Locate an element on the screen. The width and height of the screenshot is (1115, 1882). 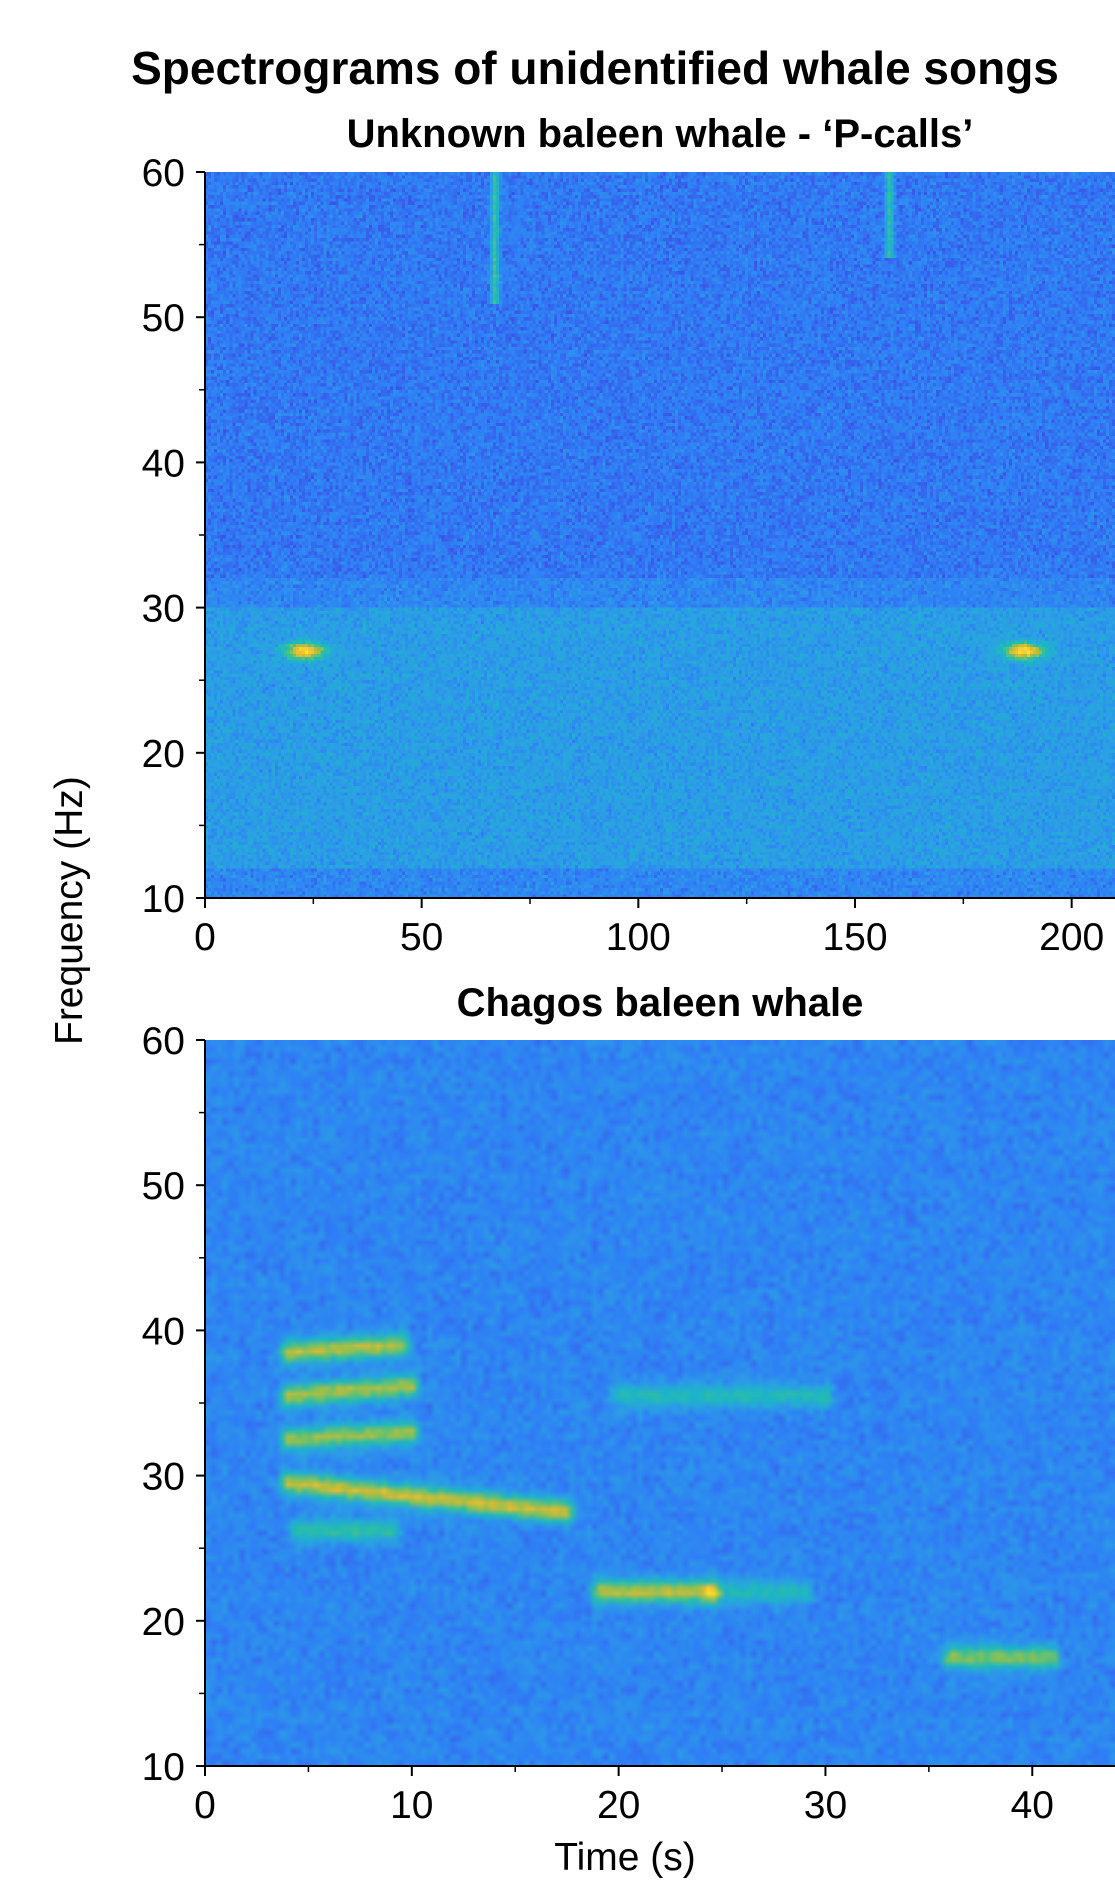
x-tick-label: 150 is located at coordinates (854, 937).